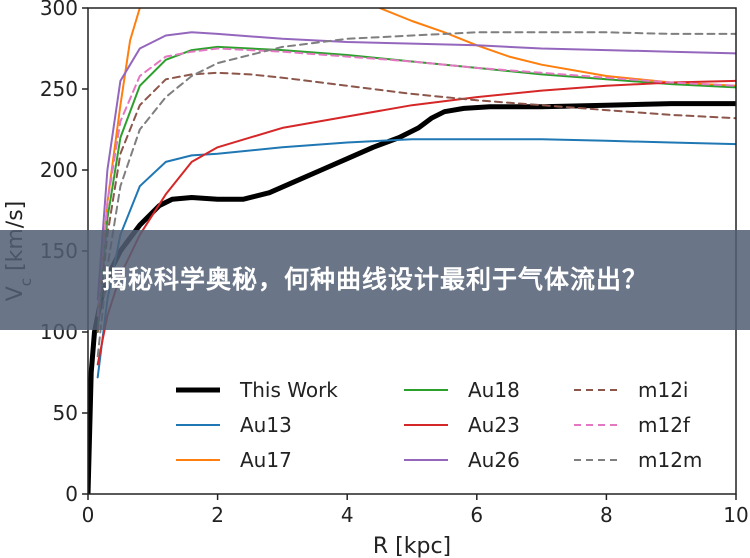 The image size is (750, 558). Describe the element at coordinates (412, 546) in the screenshot. I see `x-axis-title: R [kpc]` at that location.